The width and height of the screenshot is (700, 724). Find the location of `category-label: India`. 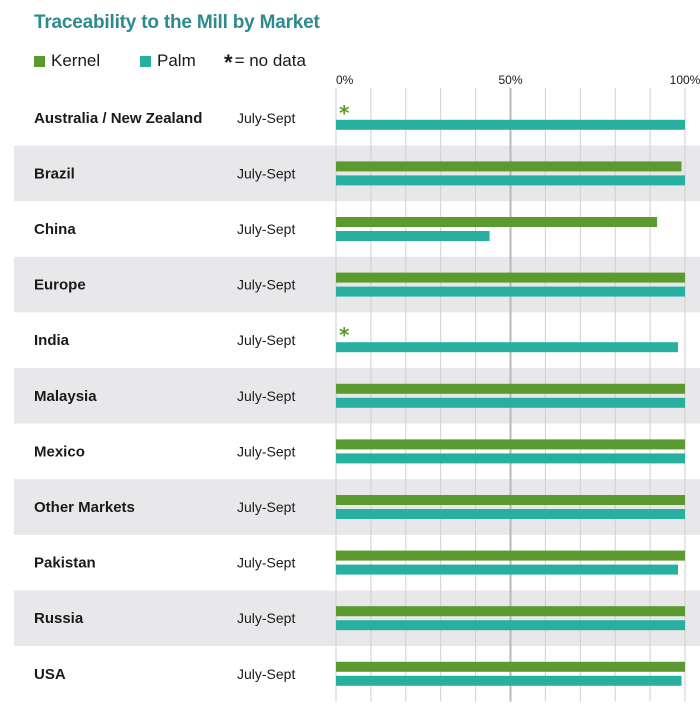

category-label: India is located at coordinates (52, 340).